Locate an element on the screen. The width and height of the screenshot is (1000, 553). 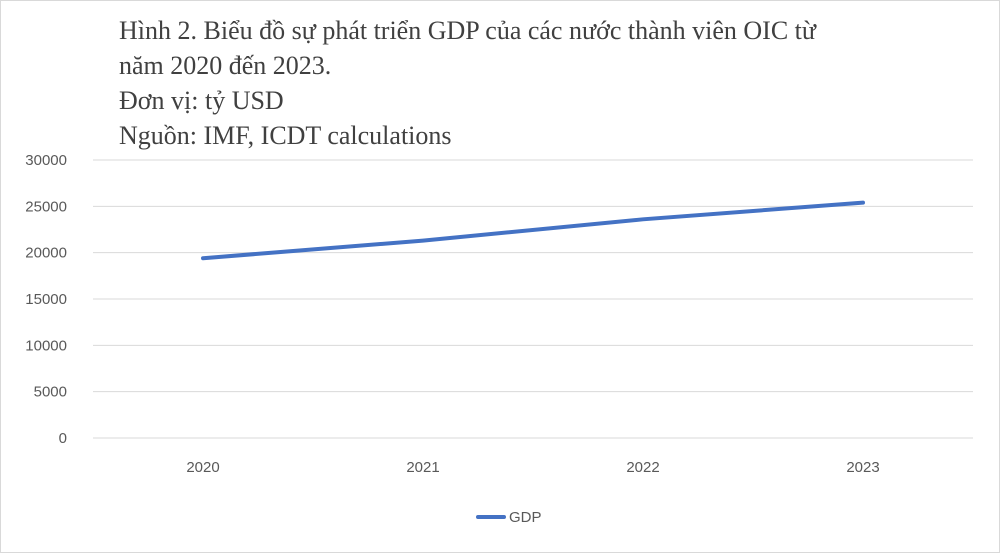
x-tick-label: 2023 is located at coordinates (862, 467).